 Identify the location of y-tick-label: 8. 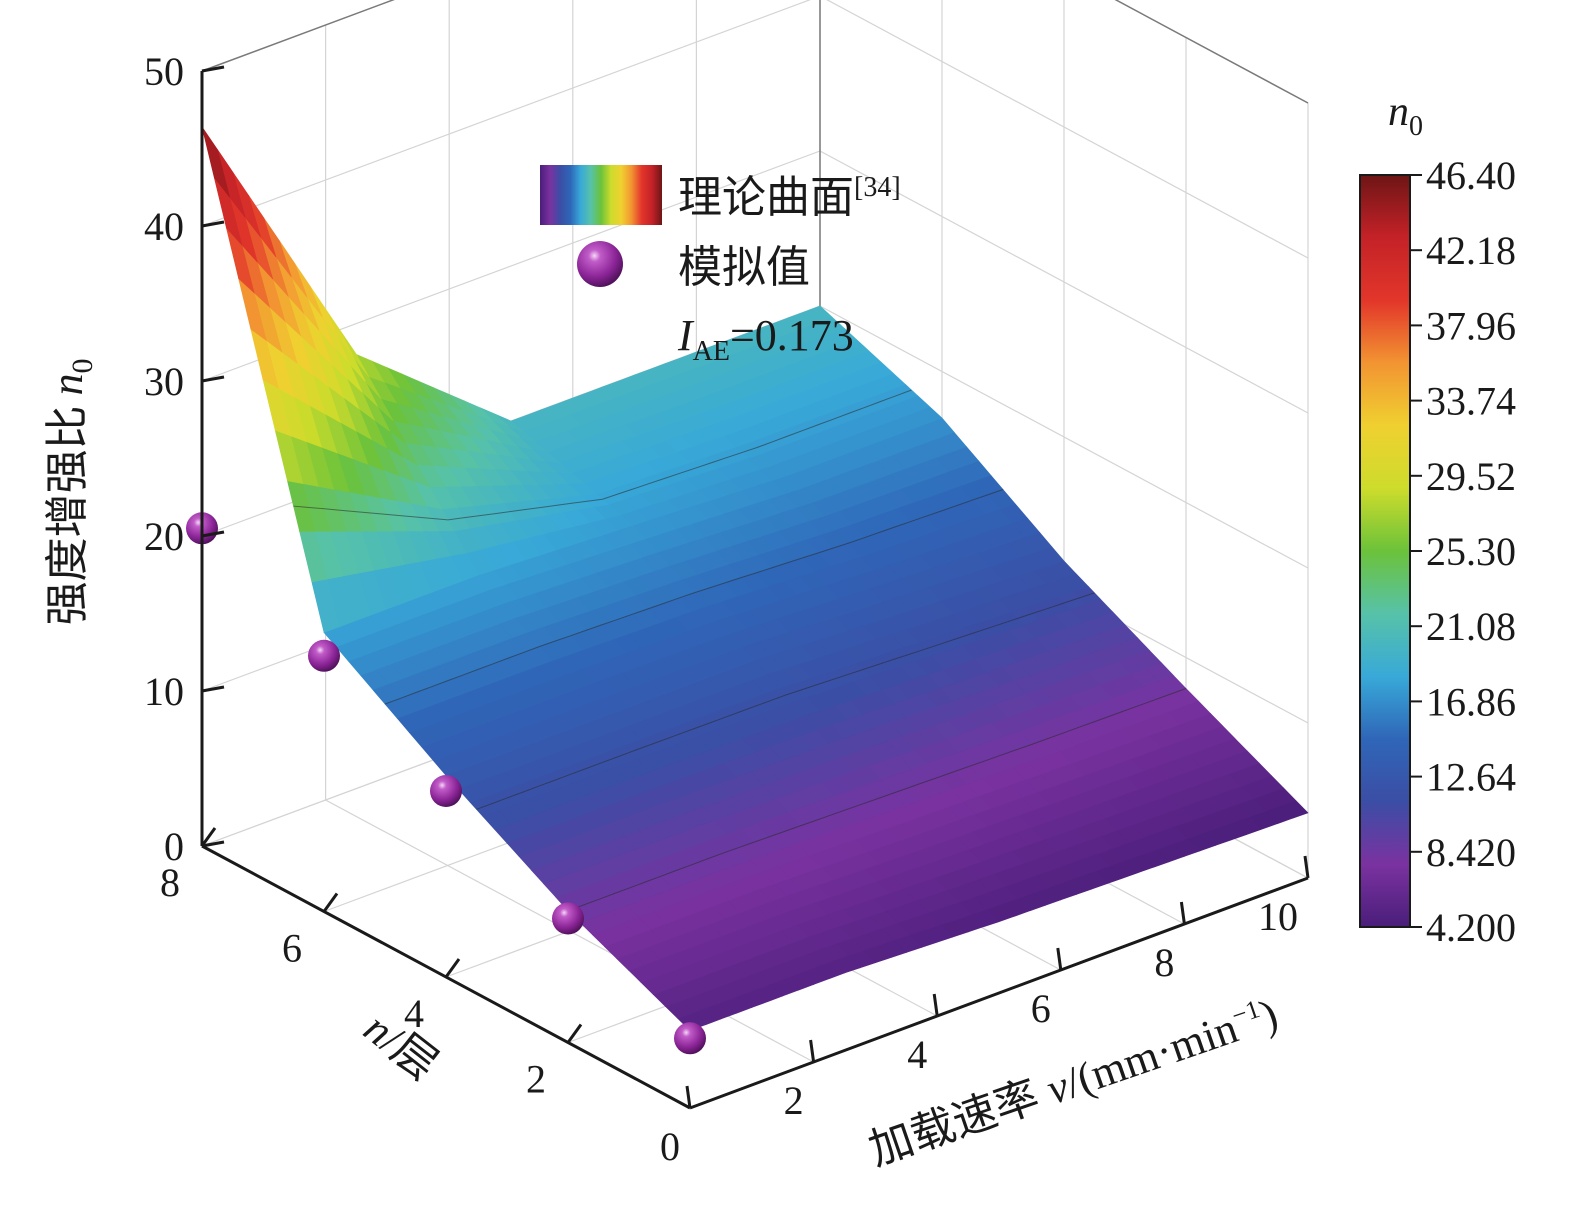
(170, 882).